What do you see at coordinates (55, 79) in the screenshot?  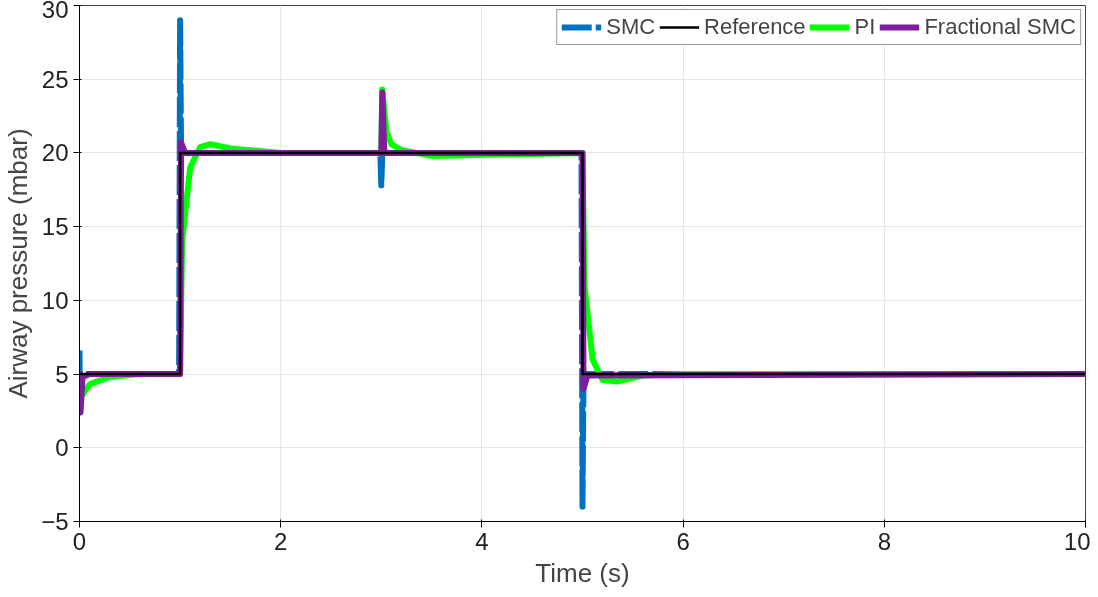 I see `y-tick-label: 25` at bounding box center [55, 79].